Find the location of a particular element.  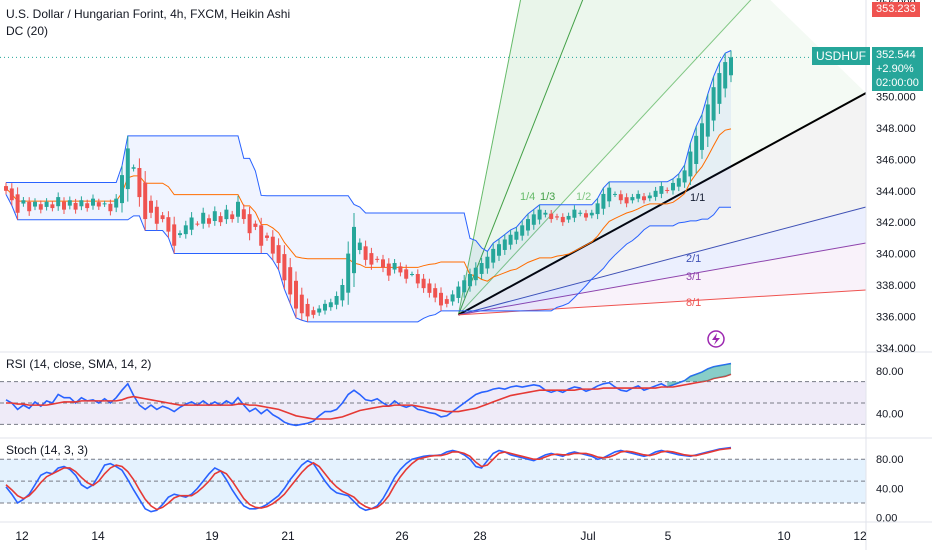

series--d is located at coordinates (368, 479).